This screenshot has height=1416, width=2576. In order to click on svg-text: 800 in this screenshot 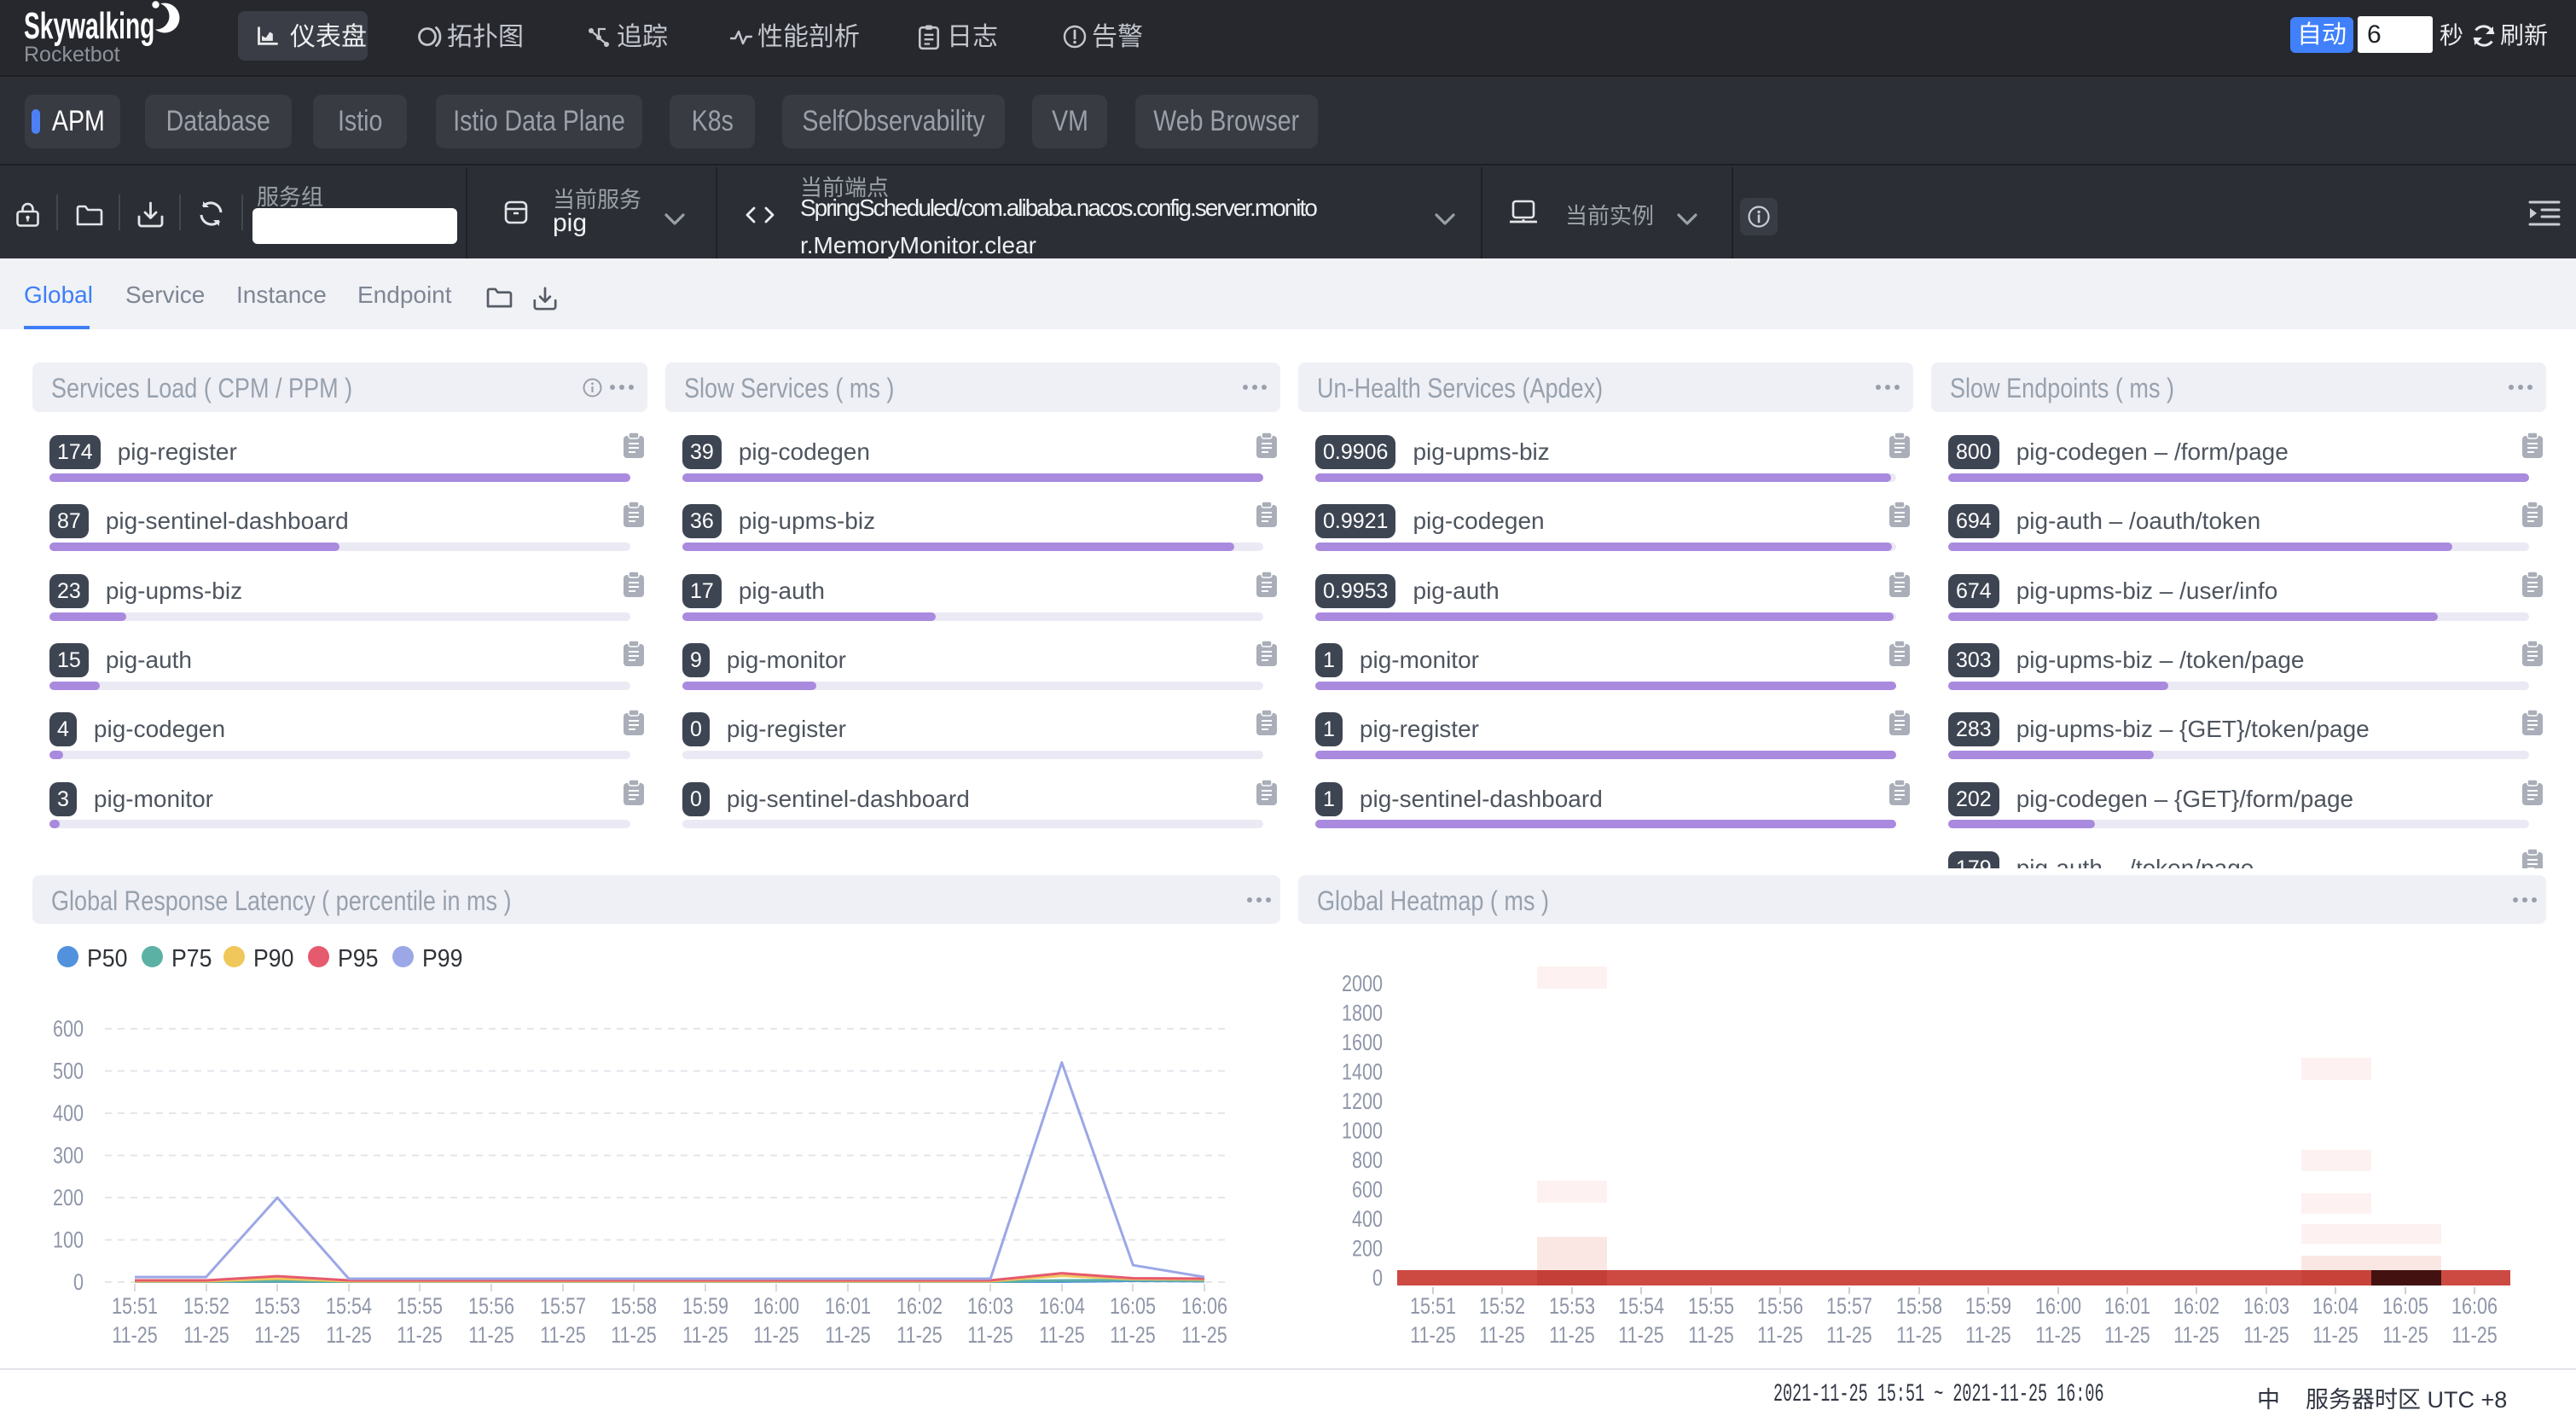, I will do `click(1367, 1161)`.